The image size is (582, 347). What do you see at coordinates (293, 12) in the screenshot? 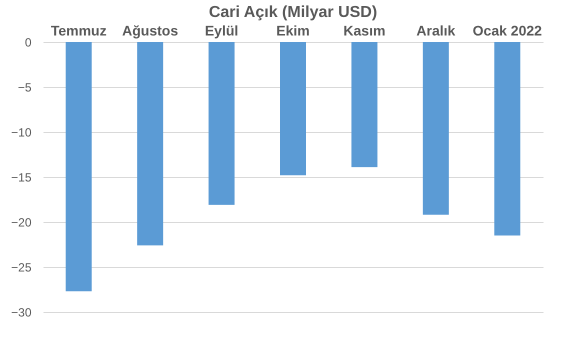
I see `chart-title: Cari Açık (Milyar USD)` at bounding box center [293, 12].